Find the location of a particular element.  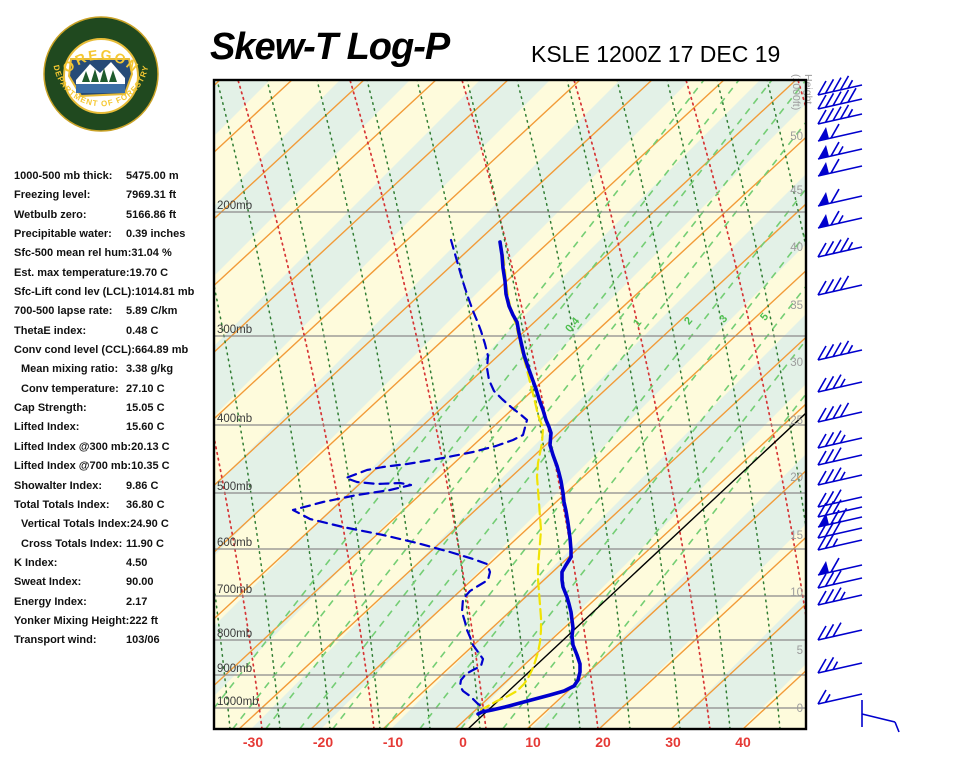

index-value: 103/06 is located at coordinates (143, 640).